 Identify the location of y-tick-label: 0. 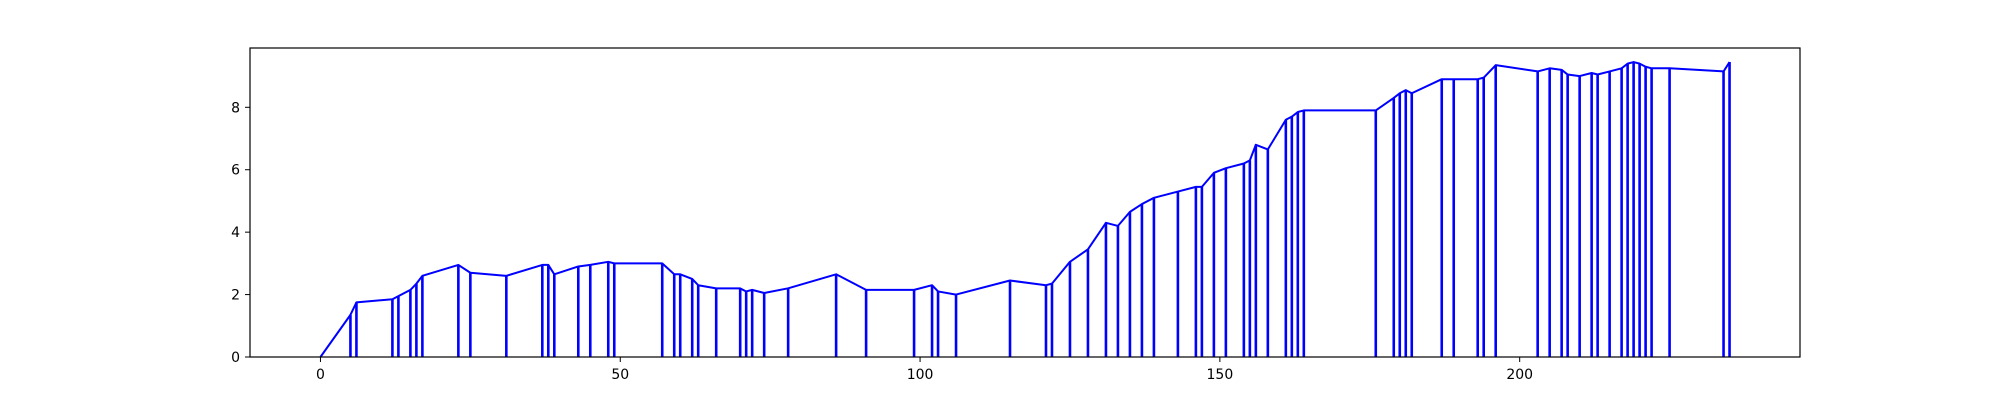
(235, 358).